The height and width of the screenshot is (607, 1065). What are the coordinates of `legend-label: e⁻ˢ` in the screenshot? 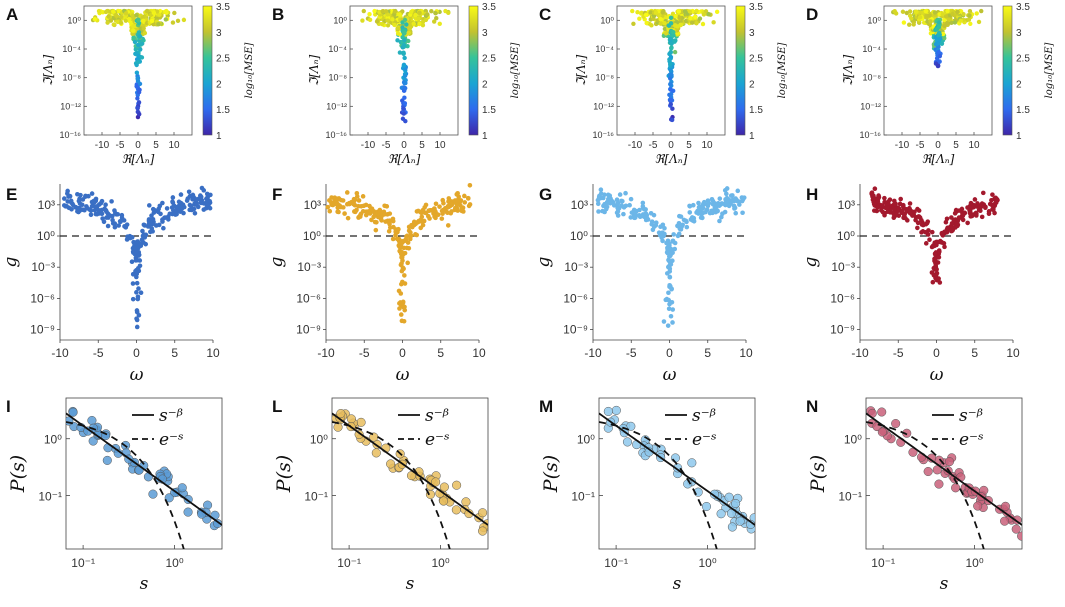 It's located at (437, 440).